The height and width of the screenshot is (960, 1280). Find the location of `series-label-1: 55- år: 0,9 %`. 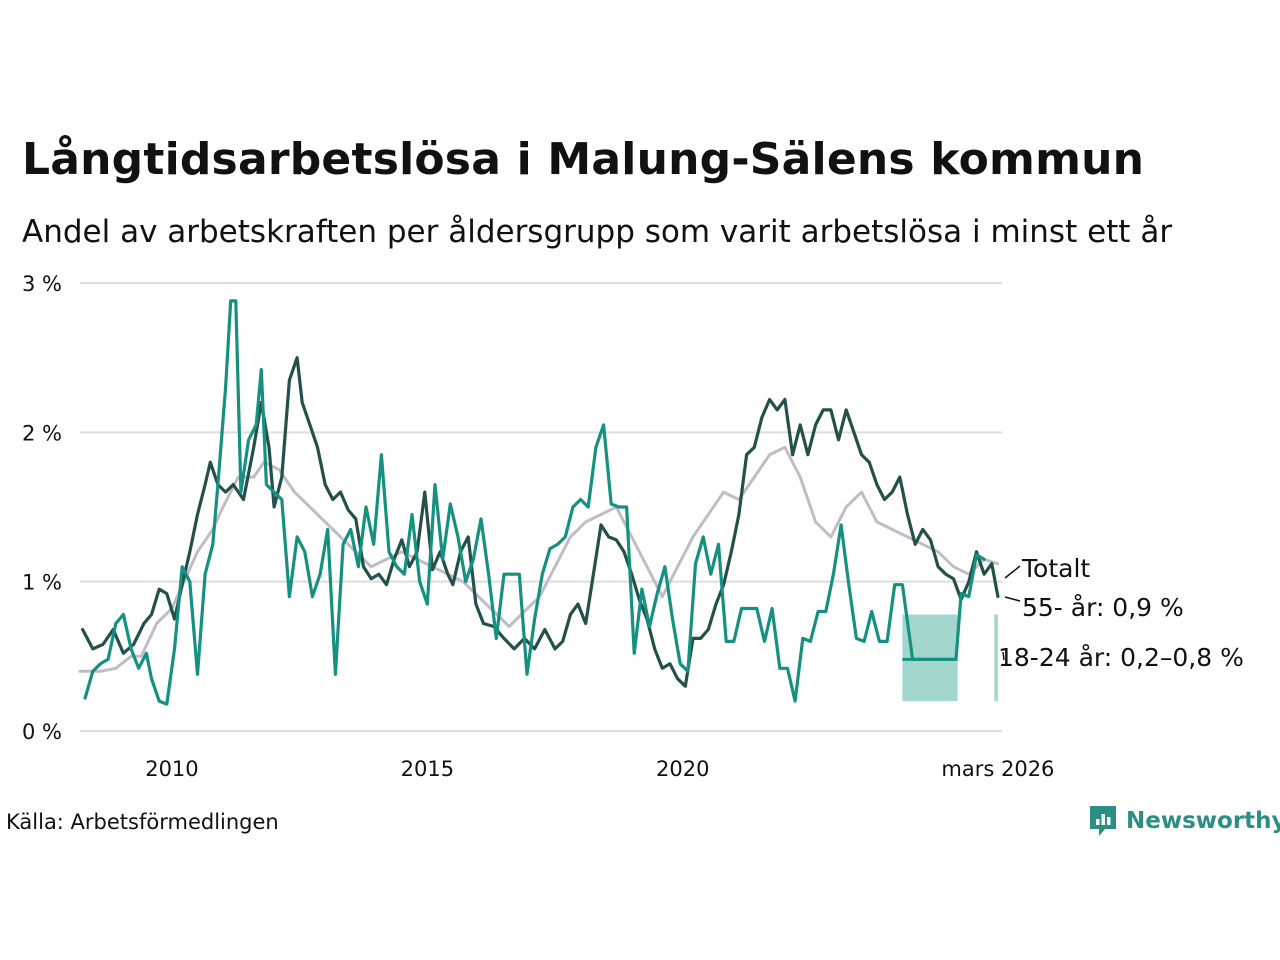

series-label-1: 55- år: 0,9 % is located at coordinates (1103, 607).